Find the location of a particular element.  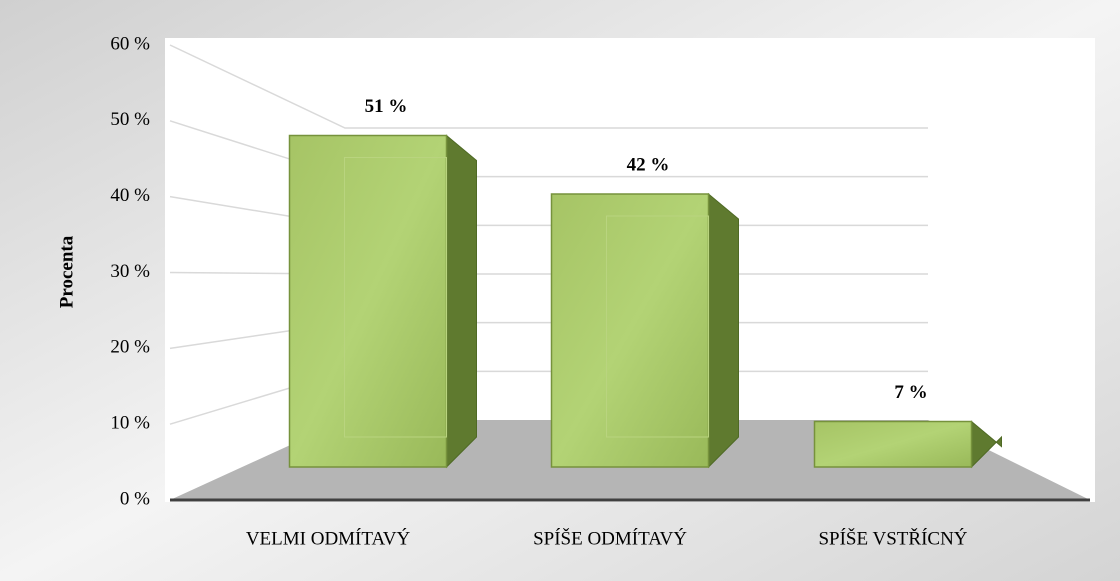

data-label: 51 % is located at coordinates (386, 106).